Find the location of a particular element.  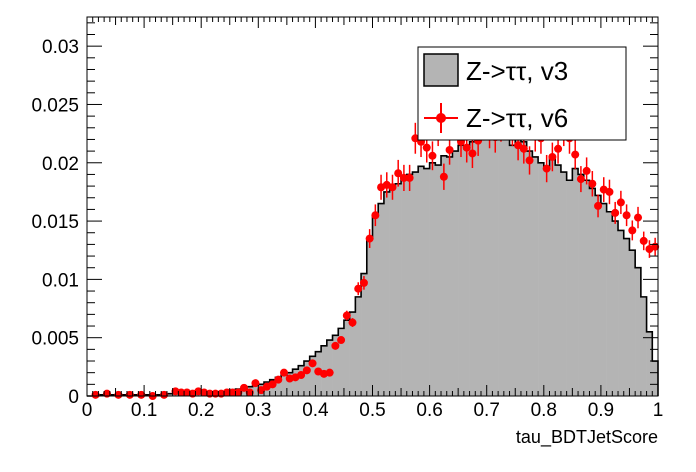

legend-label-v3: Z->ττ, v3 is located at coordinates (517, 71).